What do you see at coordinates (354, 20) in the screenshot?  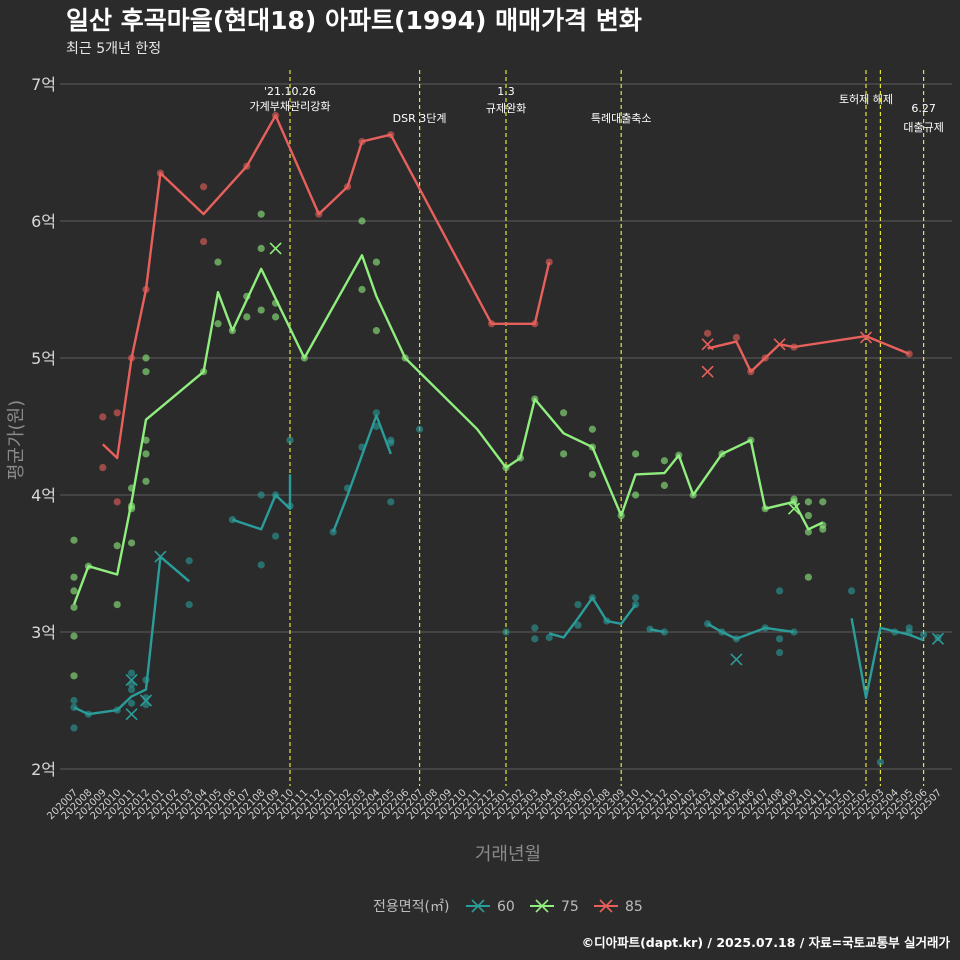 I see `chart-title: 일산 후곡마을(현대18) 아파트(1994) 매매가격 변화` at bounding box center [354, 20].